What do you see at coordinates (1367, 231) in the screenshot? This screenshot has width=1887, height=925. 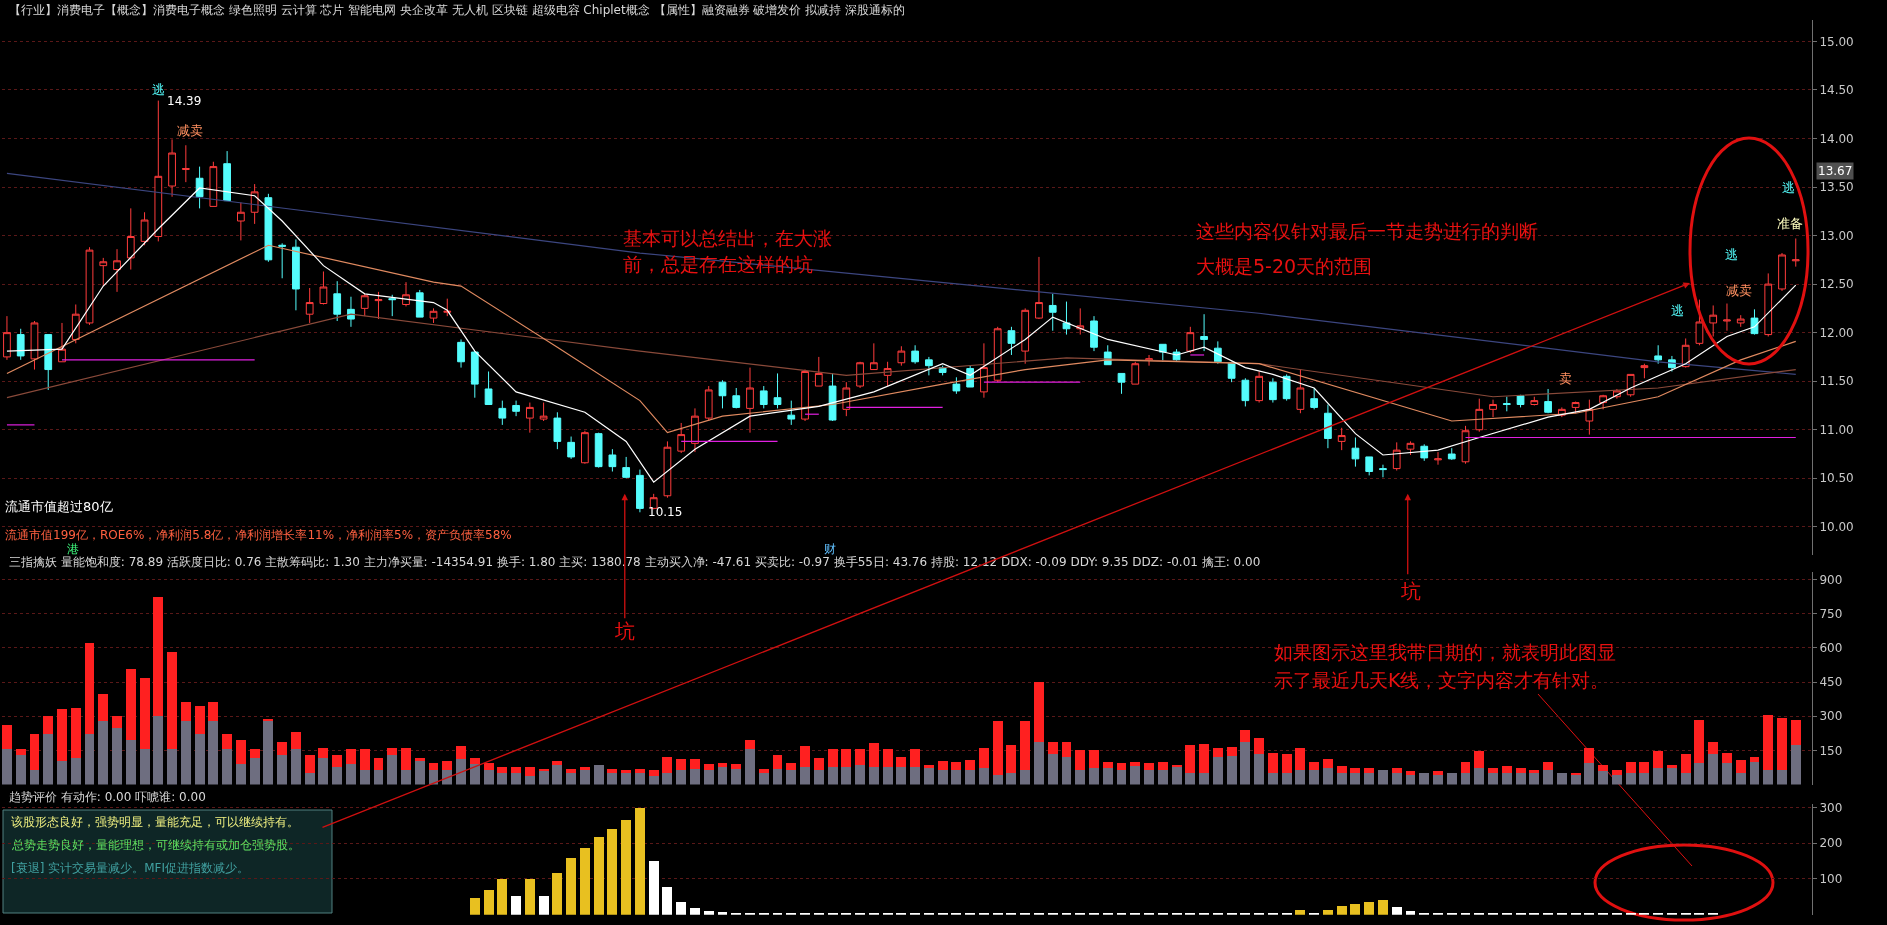 I see `annotation: 这些内容仅针对最后一节走势进行的判断` at bounding box center [1367, 231].